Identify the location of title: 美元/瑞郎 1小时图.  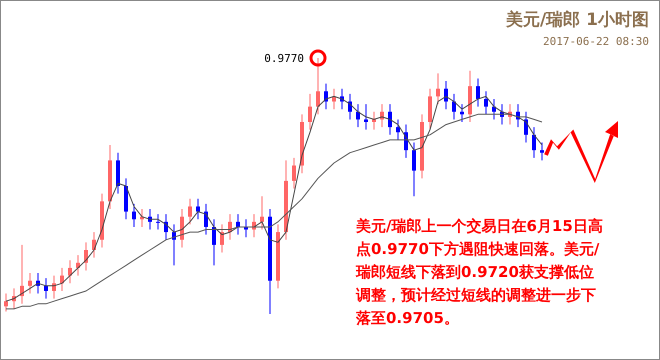
(577, 20).